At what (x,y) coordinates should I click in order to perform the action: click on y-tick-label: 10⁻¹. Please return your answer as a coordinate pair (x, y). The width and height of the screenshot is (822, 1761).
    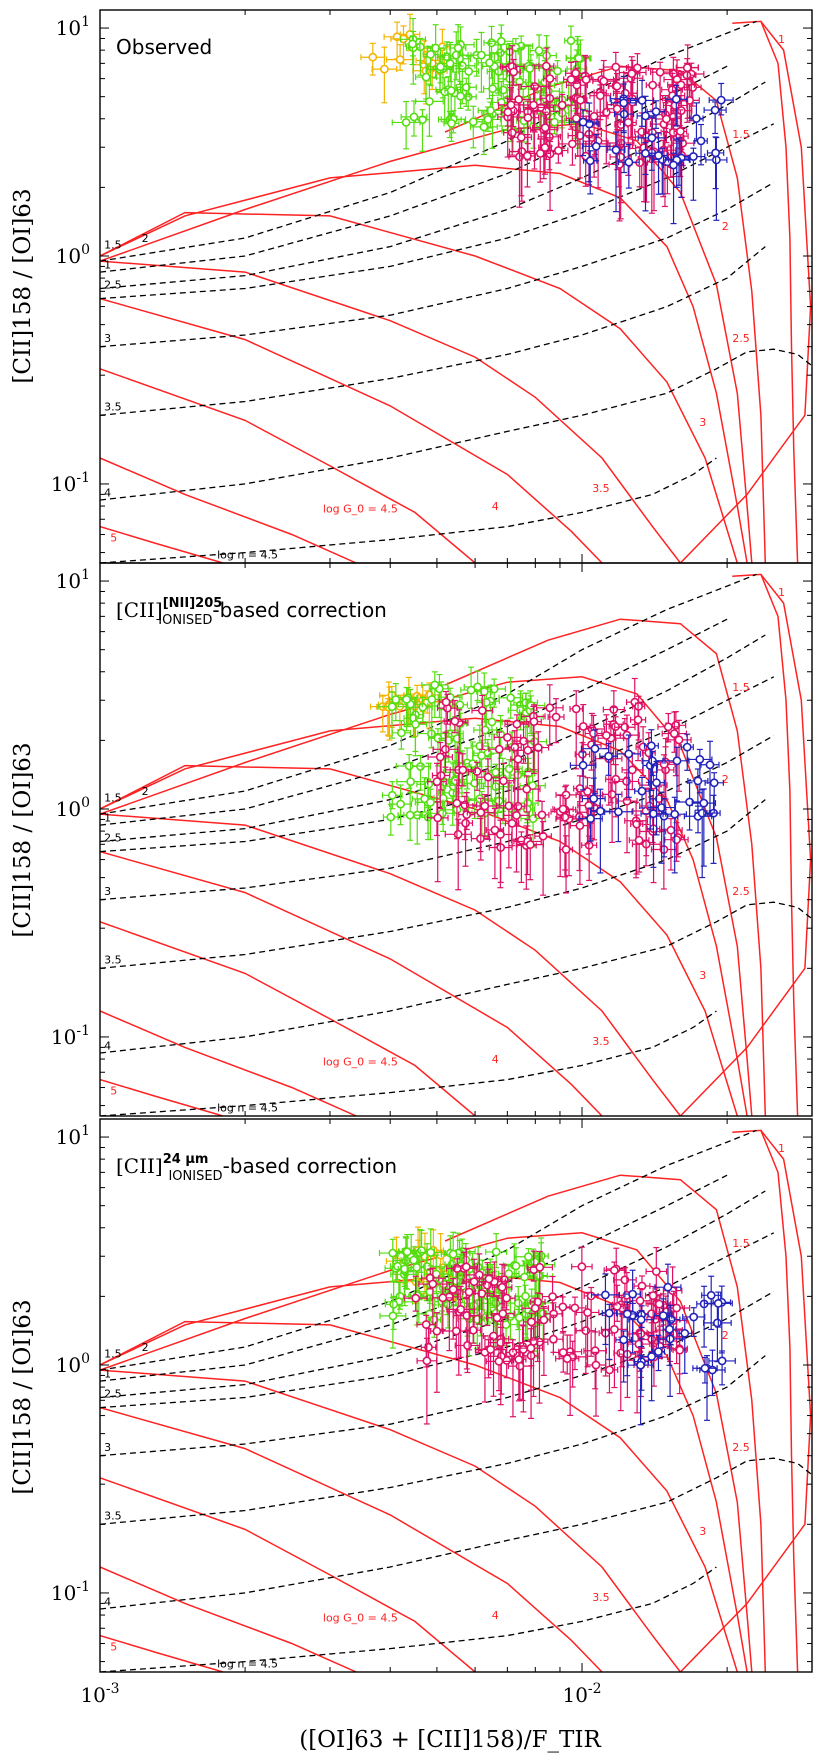
    Looking at the image, I should click on (70, 483).